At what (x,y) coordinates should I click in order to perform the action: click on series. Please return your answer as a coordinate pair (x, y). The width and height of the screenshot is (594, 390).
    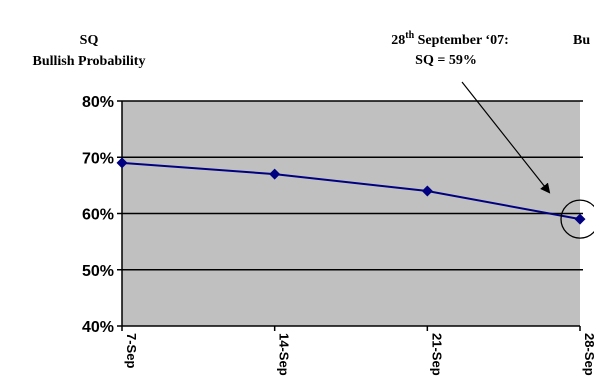
    Looking at the image, I should click on (351, 191).